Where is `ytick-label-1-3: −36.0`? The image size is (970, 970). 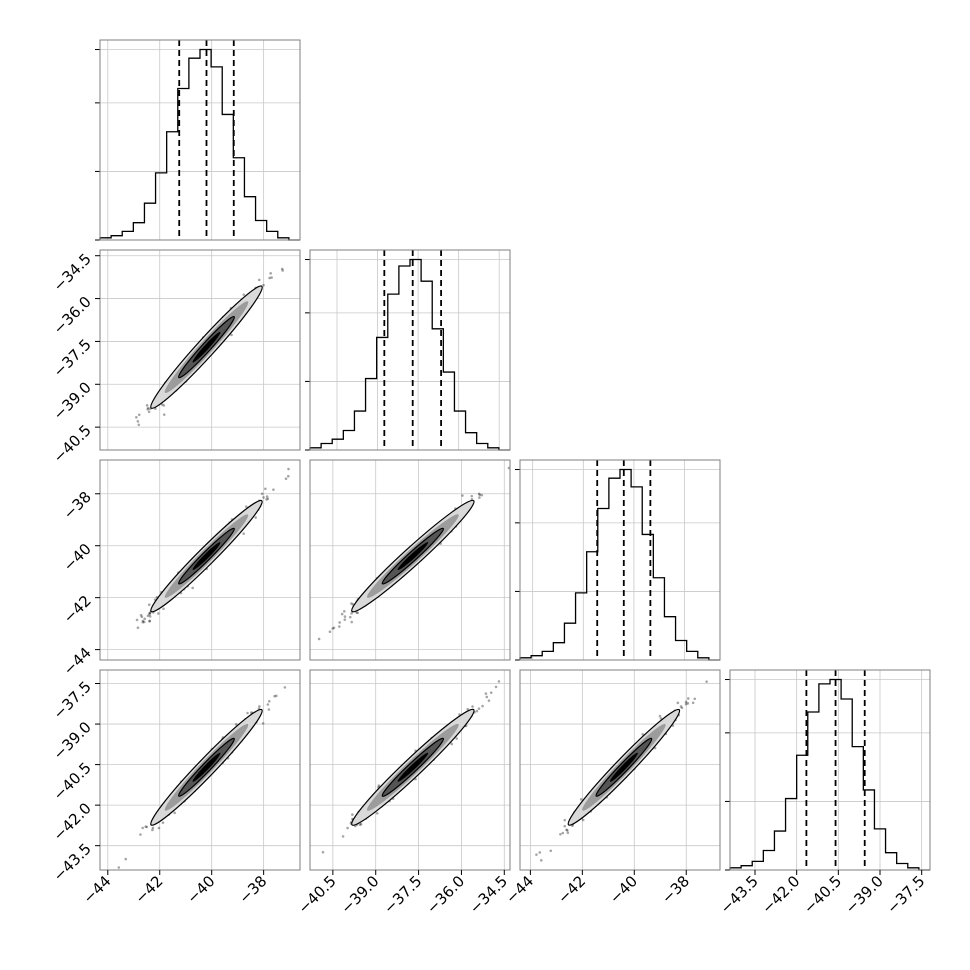
ytick-label-1-3: −36.0 is located at coordinates (72, 315).